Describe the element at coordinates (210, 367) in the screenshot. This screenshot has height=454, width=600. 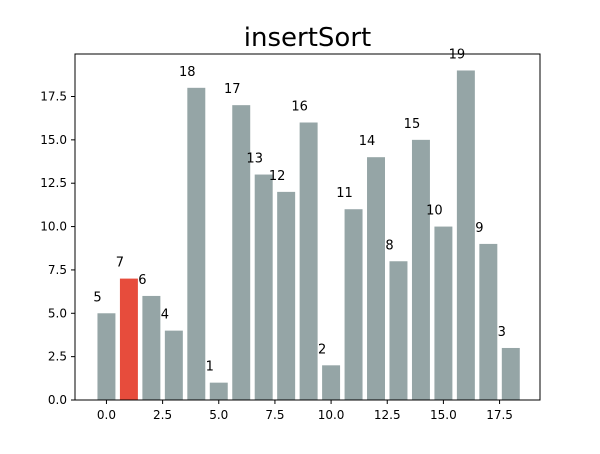
I see `data-label-5: 1` at that location.